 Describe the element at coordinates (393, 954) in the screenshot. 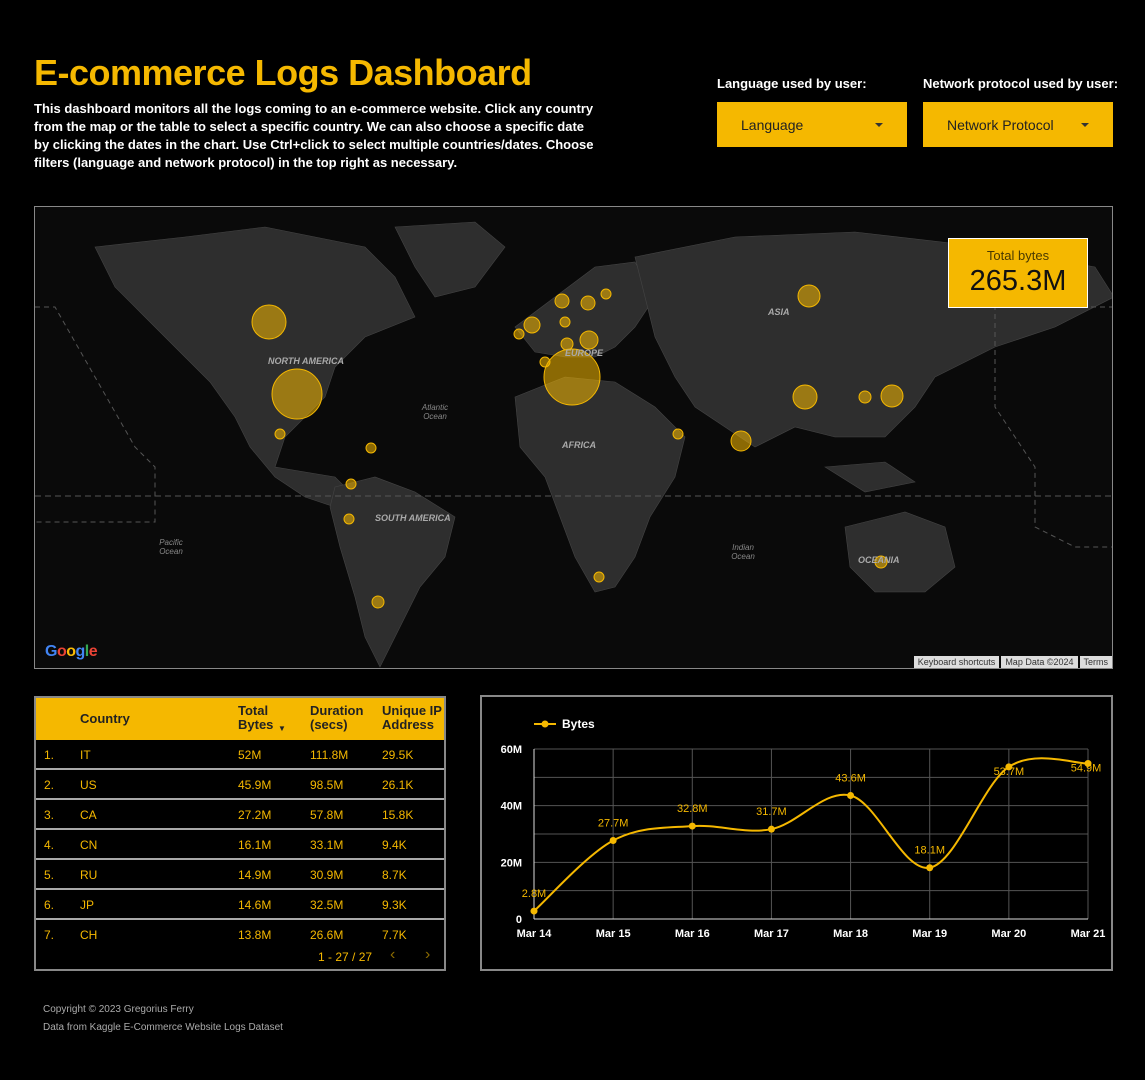

I see `prev-page-icon: ‹` at that location.